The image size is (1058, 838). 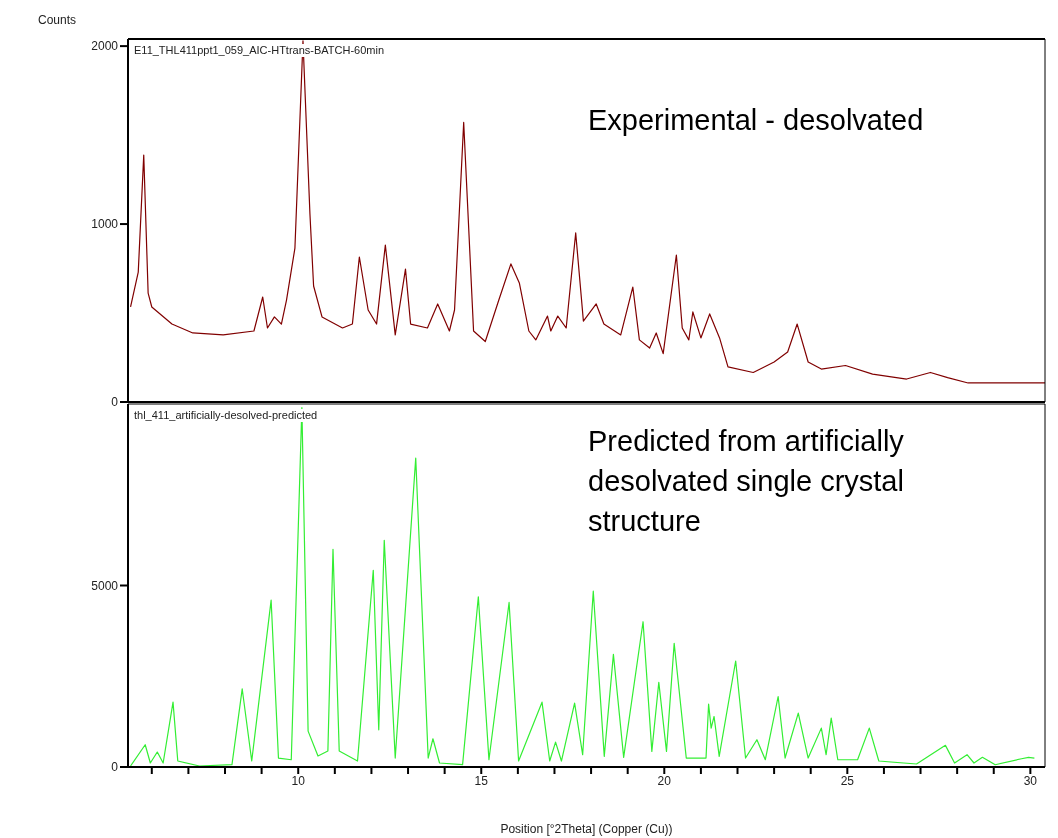 What do you see at coordinates (105, 585) in the screenshot?
I see `y-tick-label: 5000` at bounding box center [105, 585].